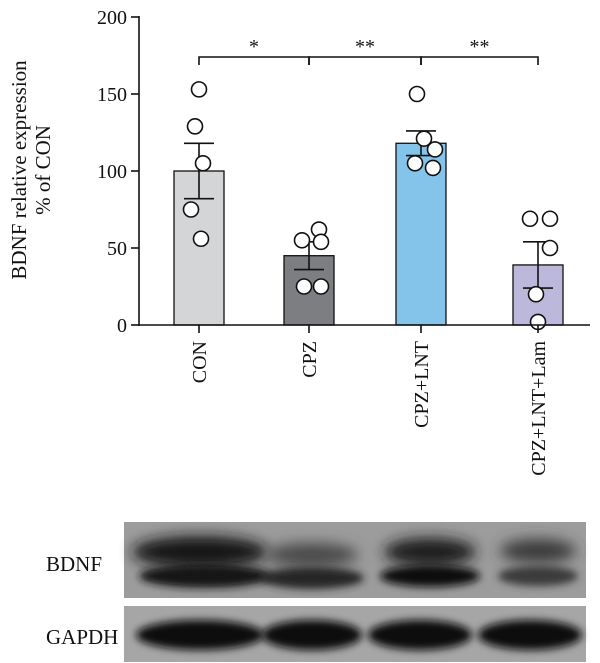  What do you see at coordinates (122, 326) in the screenshot?
I see `y-tick-label: 0` at bounding box center [122, 326].